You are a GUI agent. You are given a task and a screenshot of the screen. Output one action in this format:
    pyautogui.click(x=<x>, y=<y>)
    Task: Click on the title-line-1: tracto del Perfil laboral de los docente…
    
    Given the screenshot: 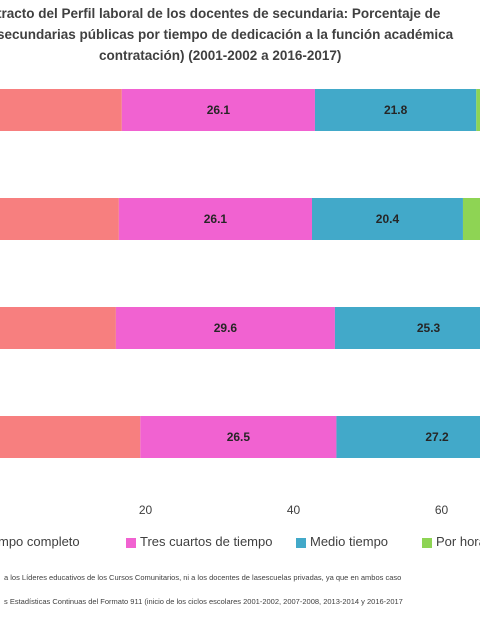 What is the action you would take?
    pyautogui.click(x=220, y=13)
    